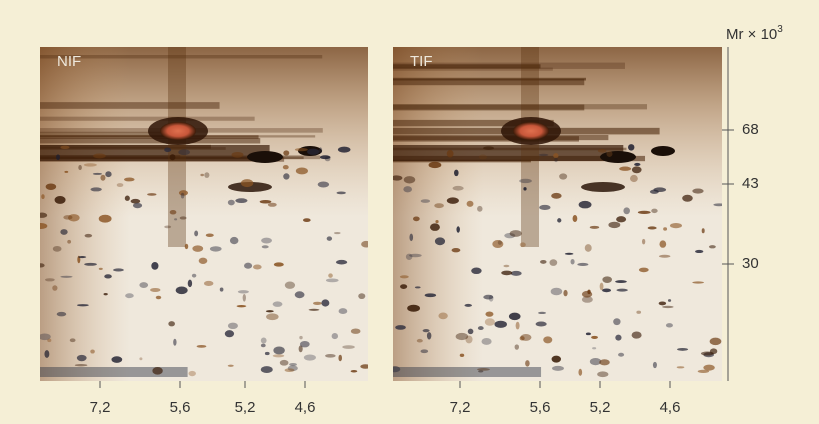 The image size is (819, 424). I want to click on panel-label: NIF, so click(69, 61).